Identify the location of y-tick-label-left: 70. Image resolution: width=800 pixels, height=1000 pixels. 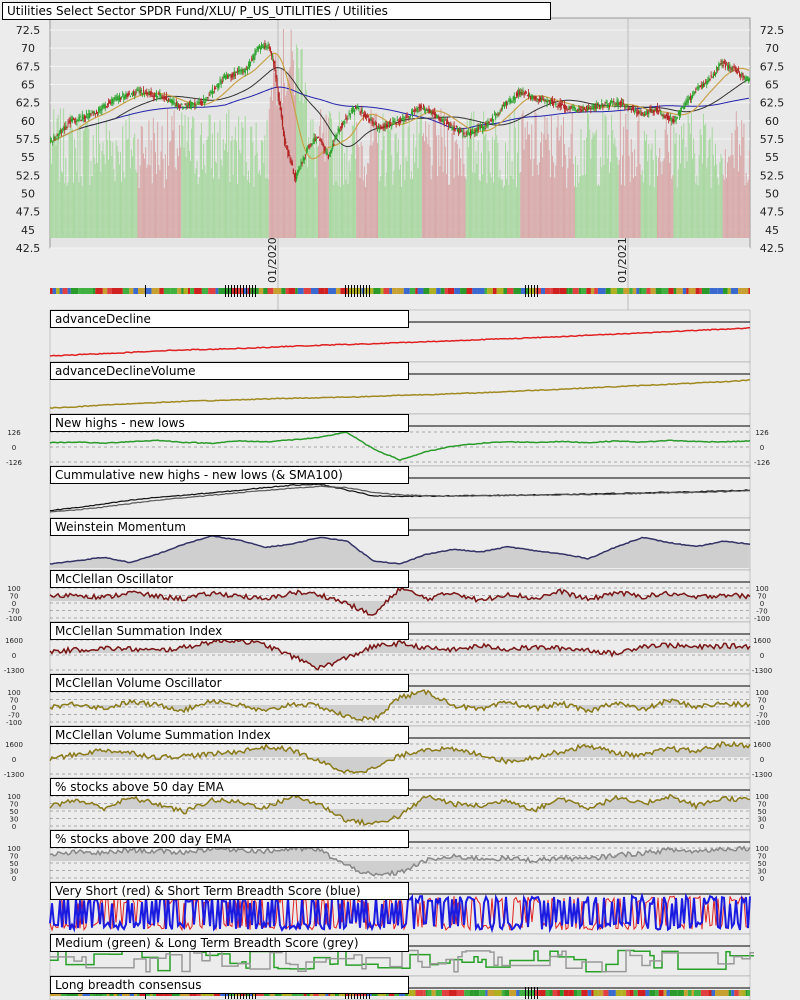
(28, 48).